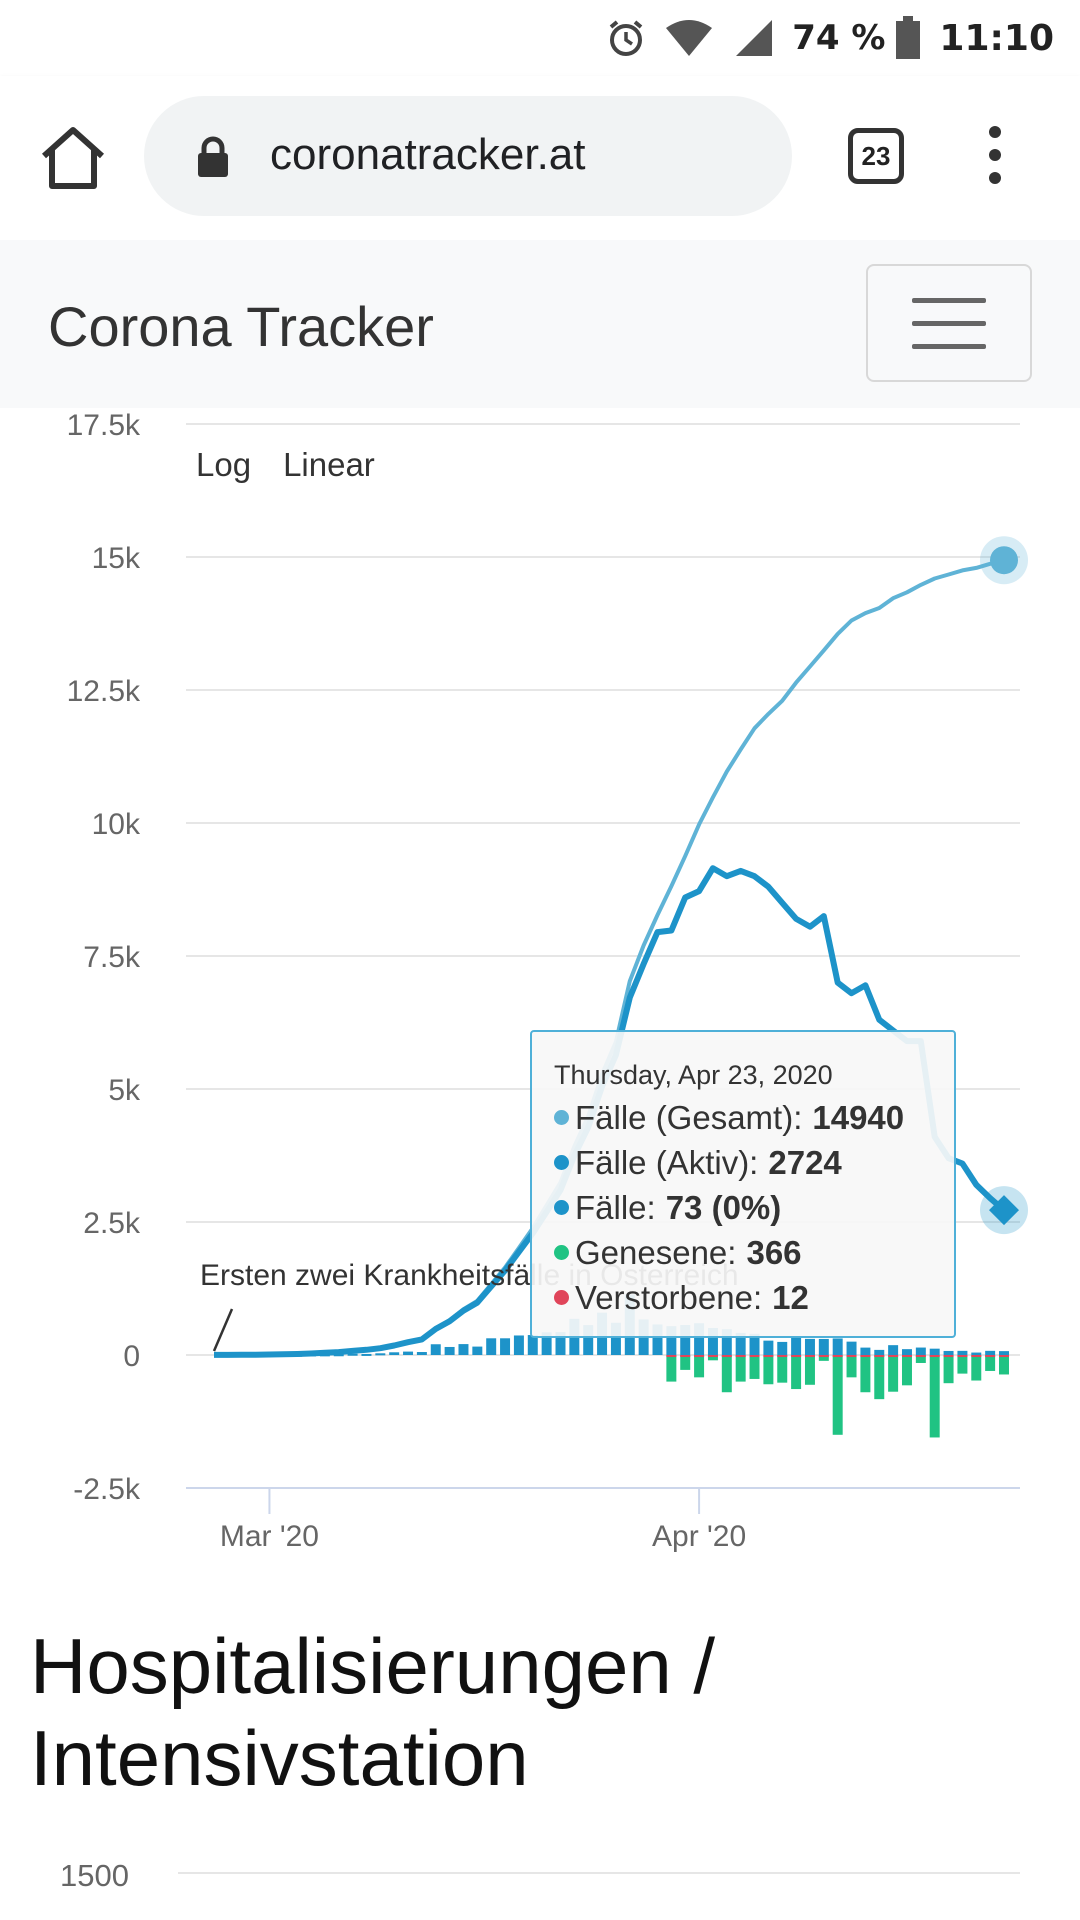 This screenshot has width=1080, height=1920. Describe the element at coordinates (790, 1297) in the screenshot. I see `tooltip-value: 12` at that location.